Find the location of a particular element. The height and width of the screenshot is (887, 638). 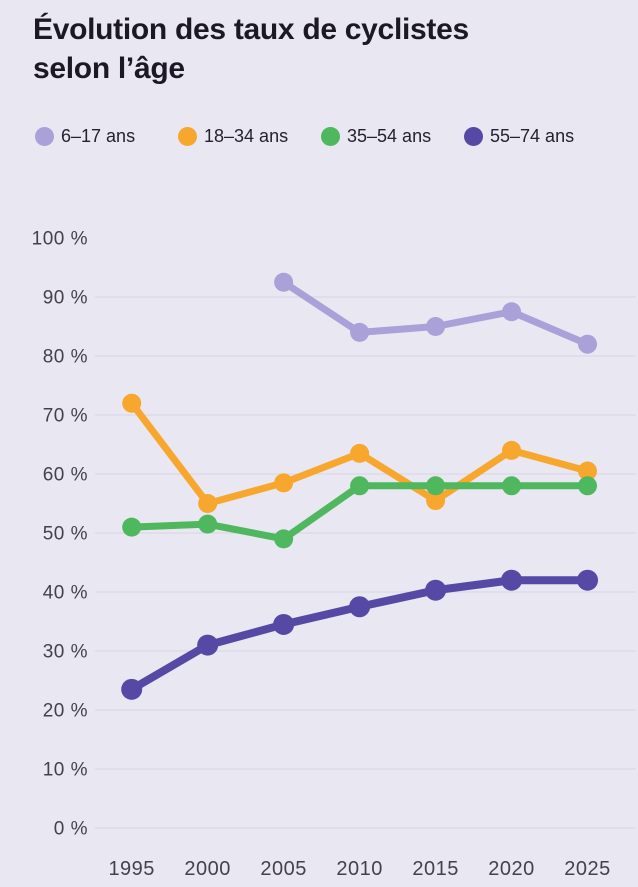

page-title-line1: Évolution des taux de cyclistes is located at coordinates (251, 29).